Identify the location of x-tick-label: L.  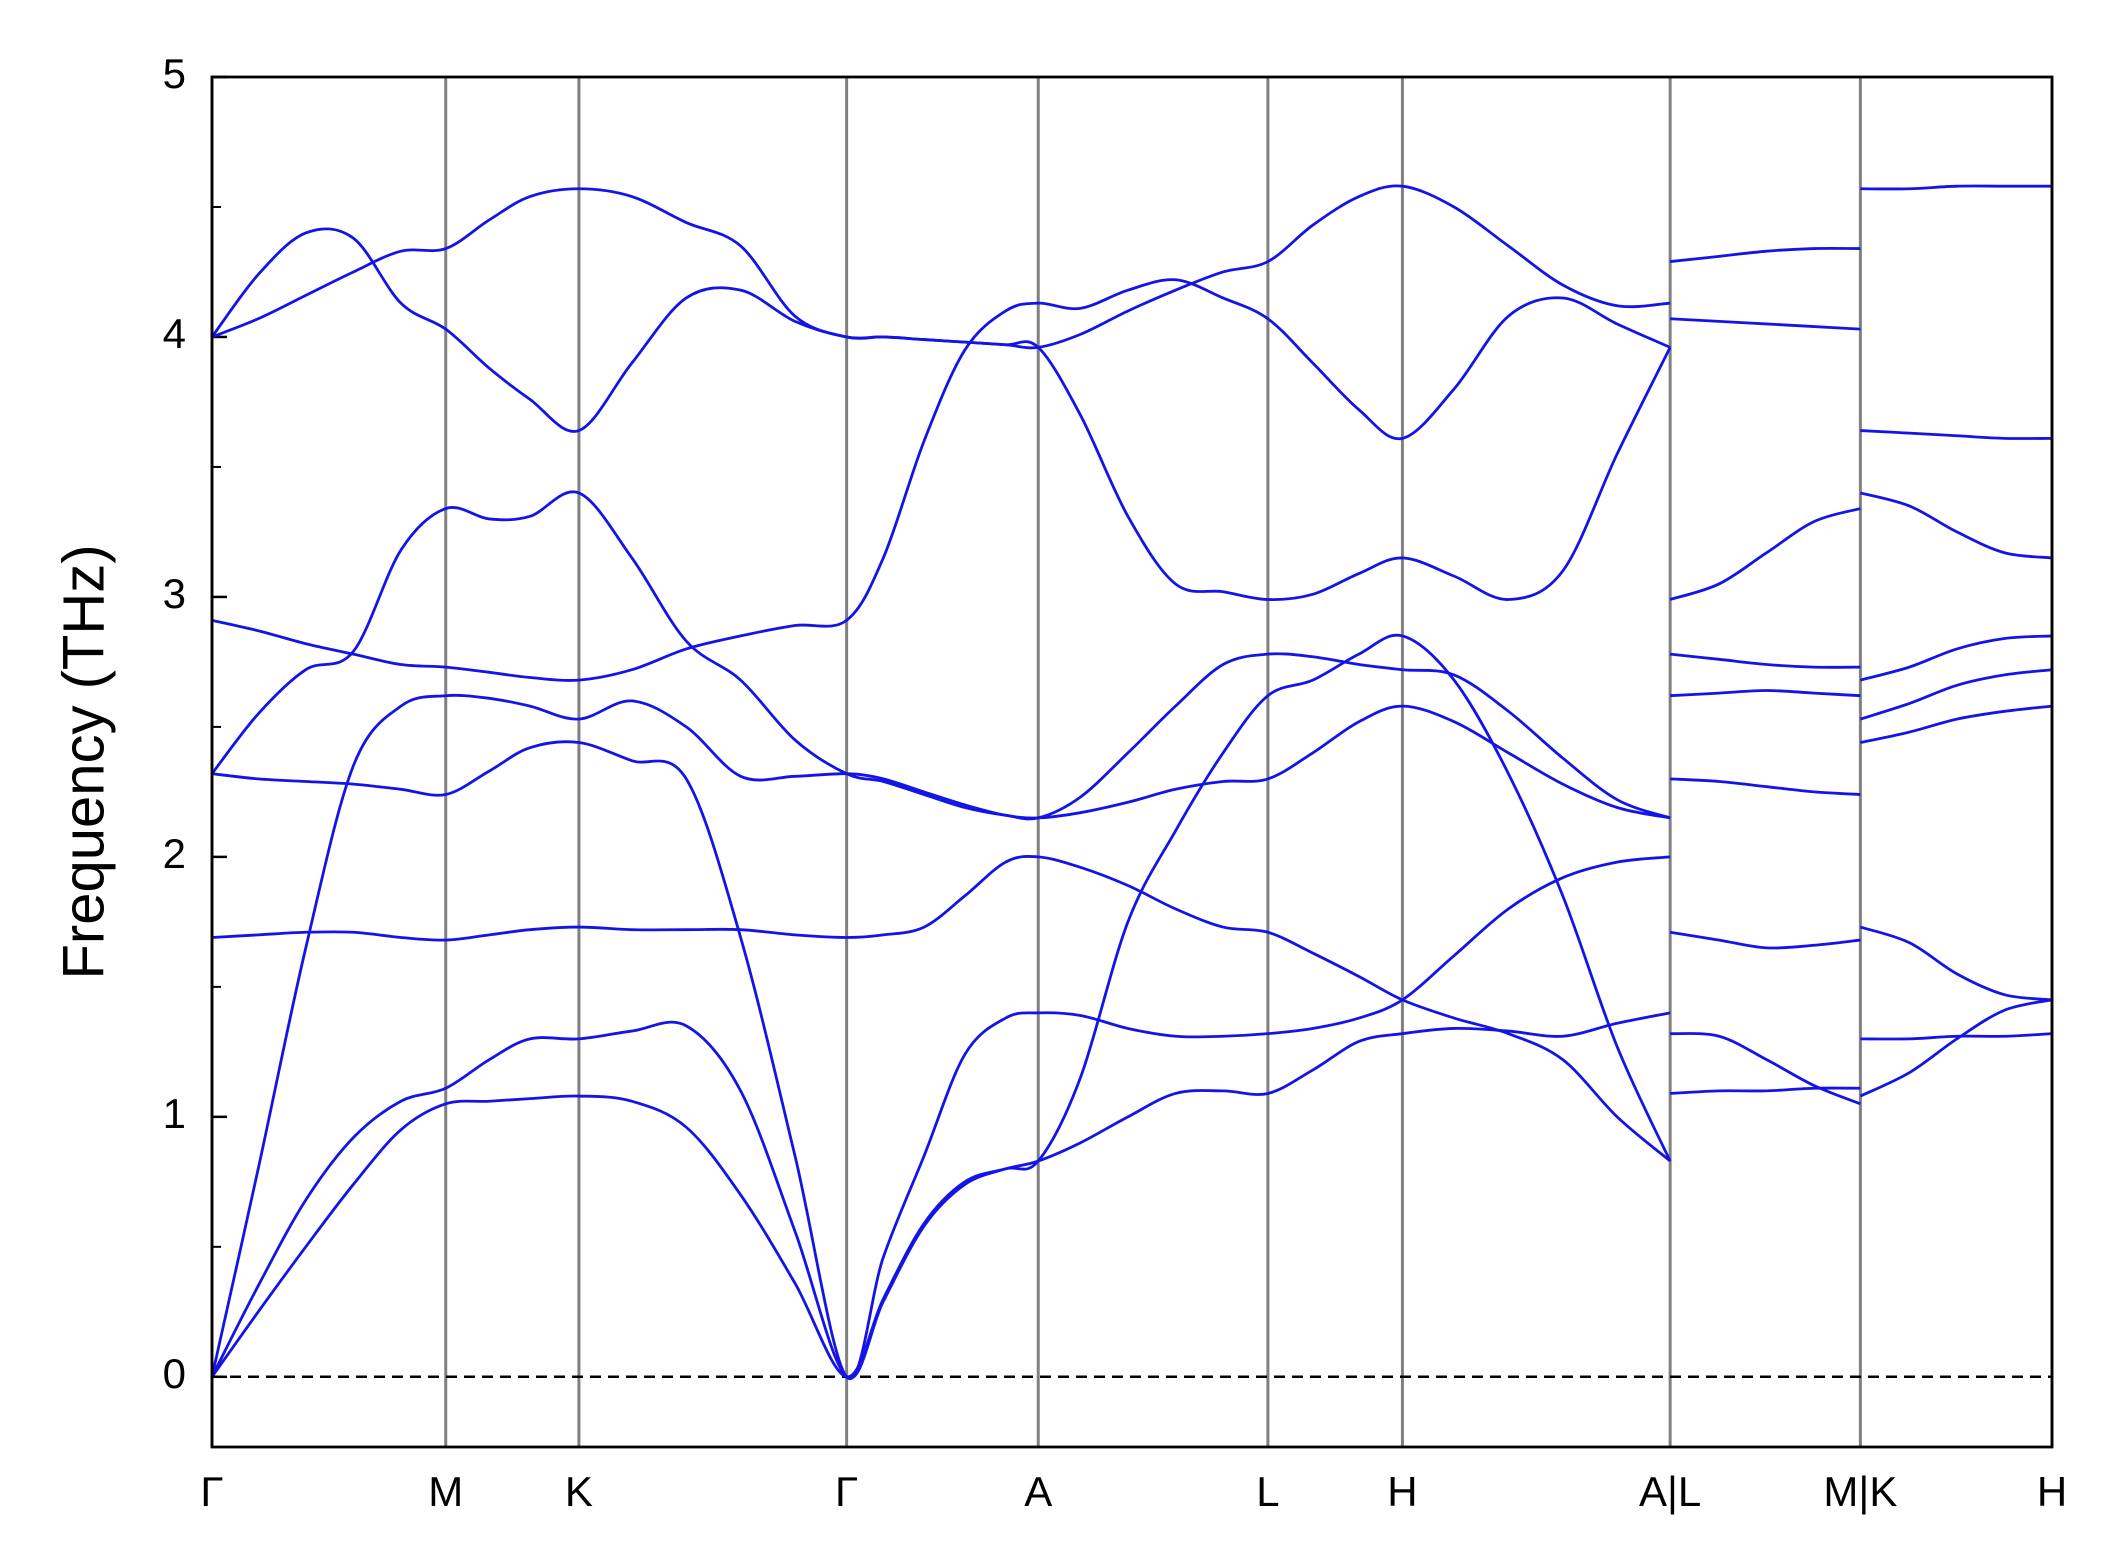
(1267, 1491).